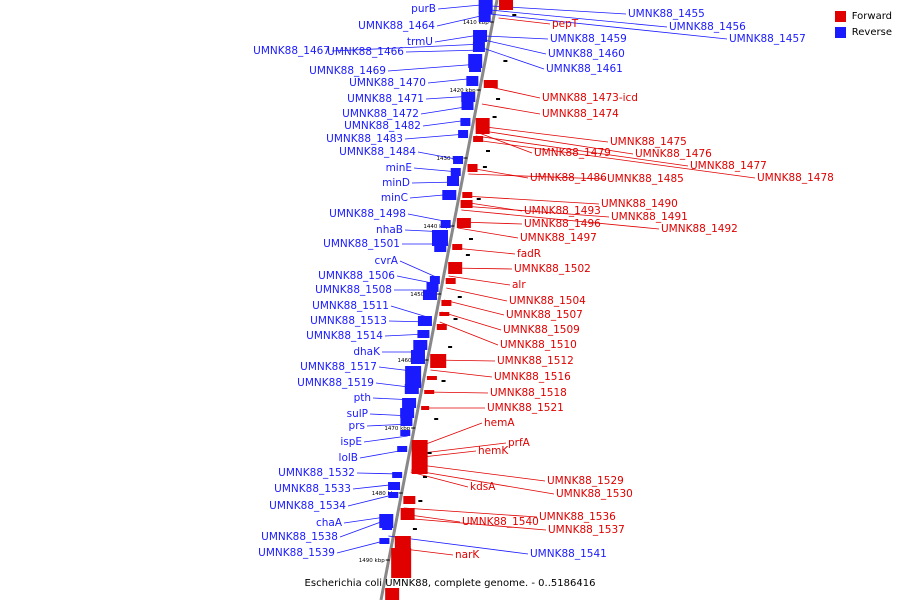 The height and width of the screenshot is (600, 900). What do you see at coordinates (410, 361) in the screenshot?
I see `tick-label: 1460 kbp` at bounding box center [410, 361].